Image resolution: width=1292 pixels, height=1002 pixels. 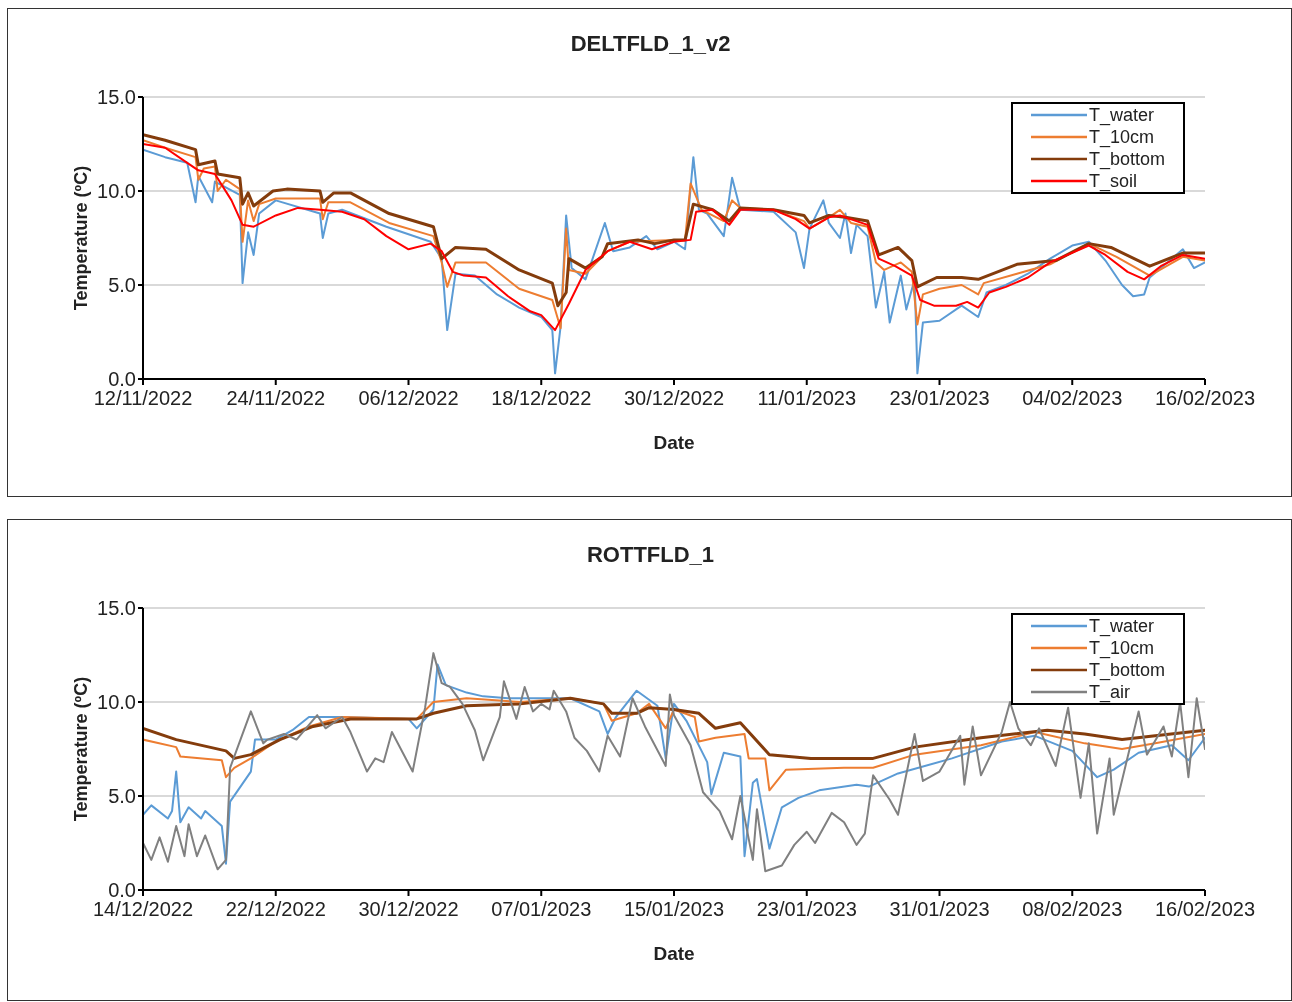 What do you see at coordinates (408, 398) in the screenshot?
I see `x-tick-label: 06/12/2022` at bounding box center [408, 398].